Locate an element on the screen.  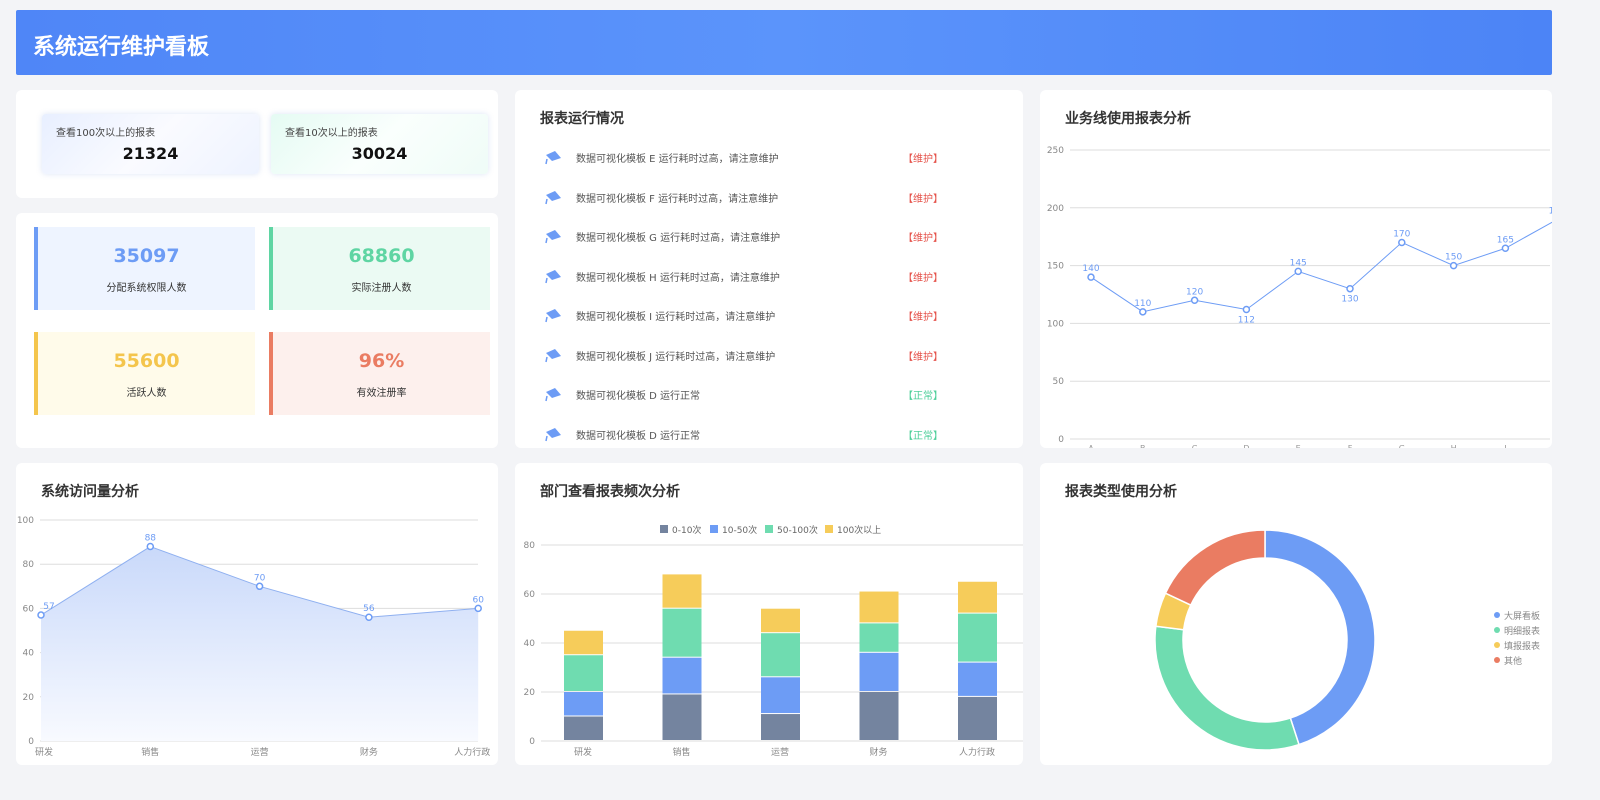
report-text: 数据可视化模板 I 运行耗时过高，请注意维护 is located at coordinates (676, 317).